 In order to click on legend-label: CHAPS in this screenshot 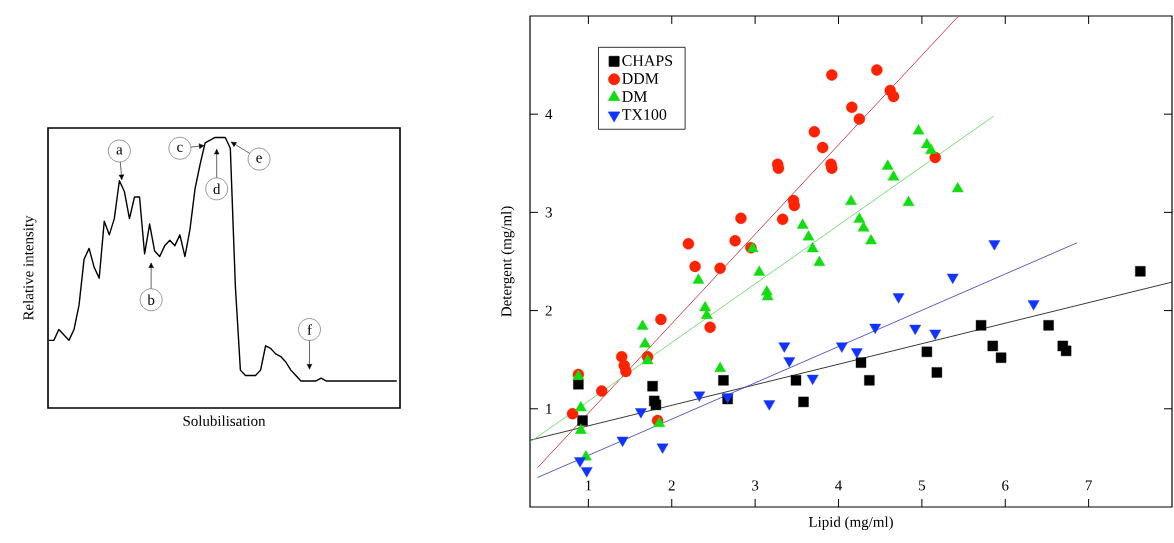, I will do `click(647, 61)`.